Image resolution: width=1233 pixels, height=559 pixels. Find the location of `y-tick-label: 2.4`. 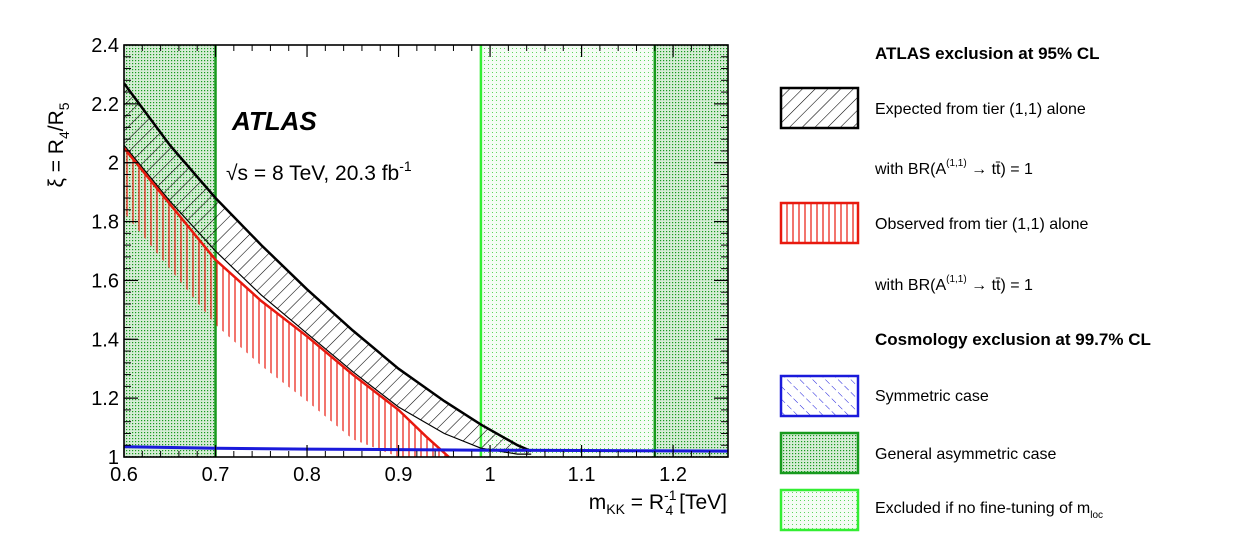

y-tick-label: 2.4 is located at coordinates (105, 46).